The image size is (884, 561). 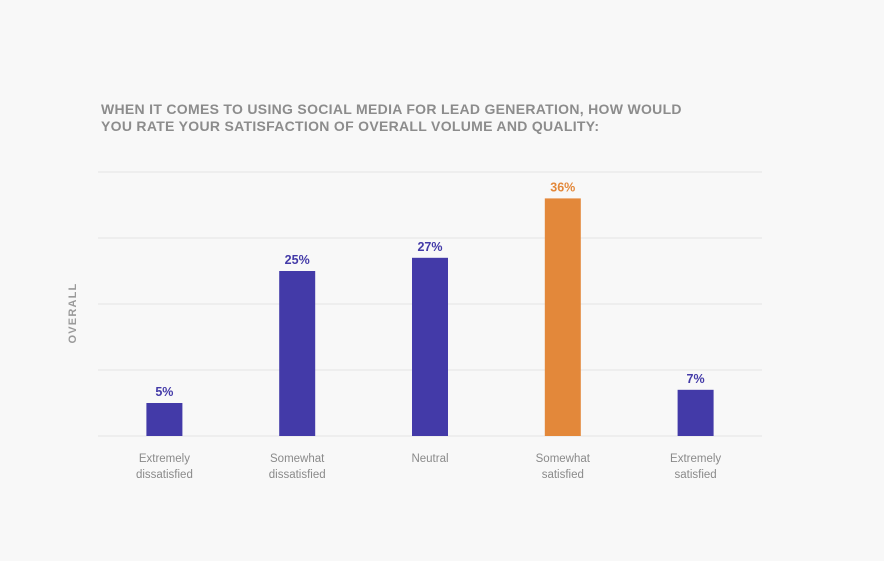 What do you see at coordinates (73, 313) in the screenshot?
I see `y-axis-label: OVERALL` at bounding box center [73, 313].